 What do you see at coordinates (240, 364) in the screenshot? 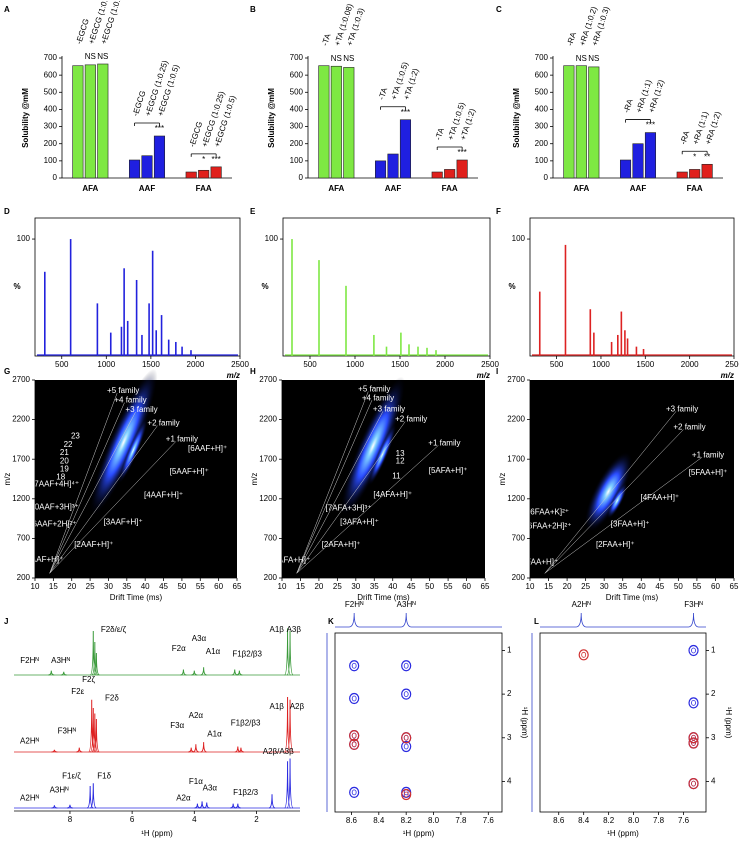
I see `x-tick-label: 2500` at bounding box center [240, 364].